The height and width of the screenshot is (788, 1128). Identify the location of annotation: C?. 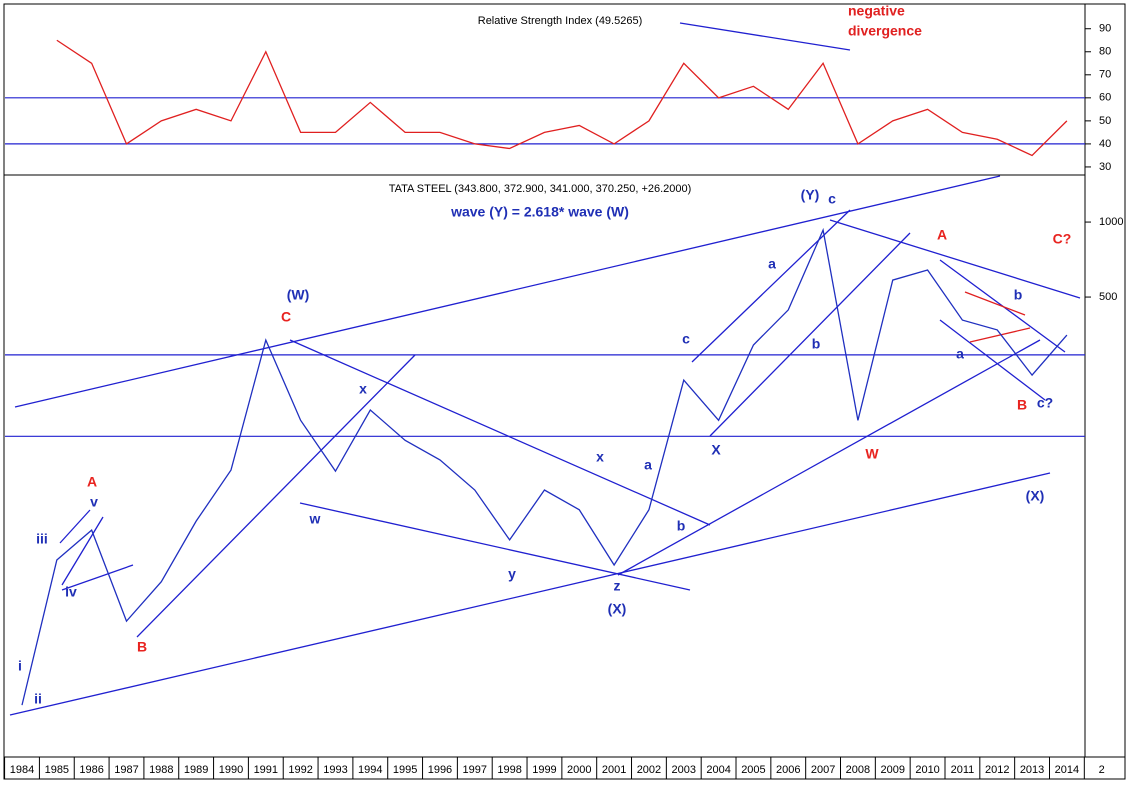
(1062, 239).